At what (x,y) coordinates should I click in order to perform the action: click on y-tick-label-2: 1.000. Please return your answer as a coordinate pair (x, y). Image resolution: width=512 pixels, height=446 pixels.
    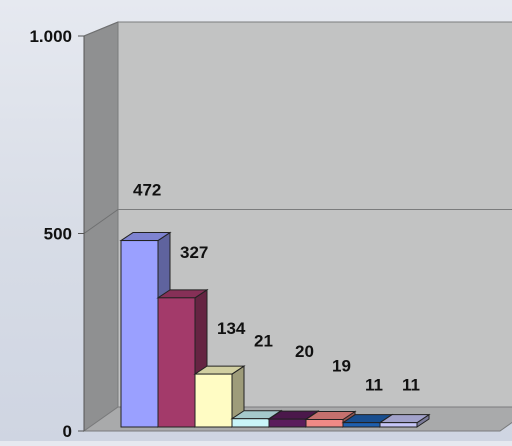
    Looking at the image, I should click on (50, 36).